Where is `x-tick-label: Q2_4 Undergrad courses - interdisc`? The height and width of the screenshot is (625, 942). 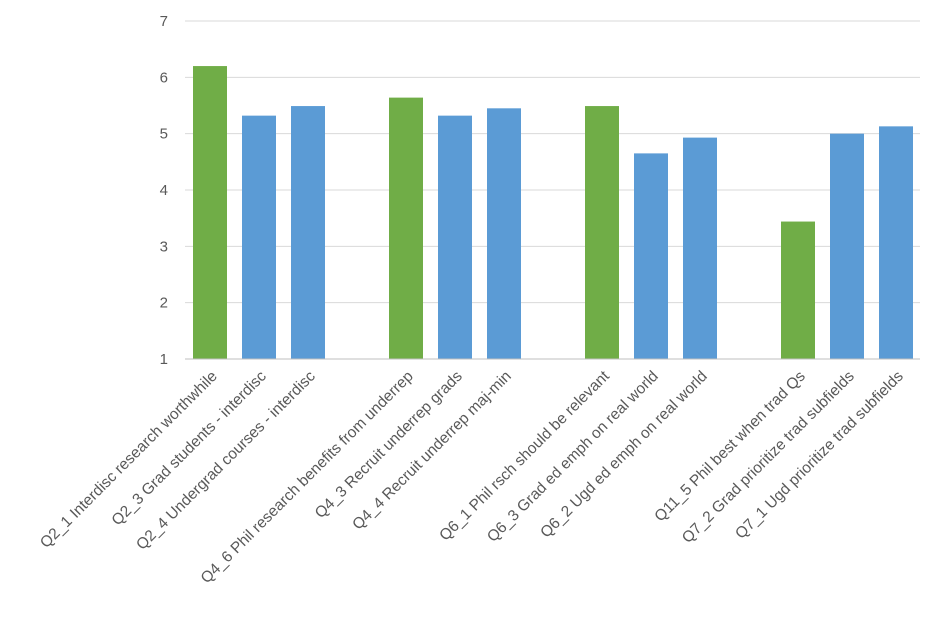
x-tick-label: Q2_4 Undergrad courses - interdisc is located at coordinates (226, 461).